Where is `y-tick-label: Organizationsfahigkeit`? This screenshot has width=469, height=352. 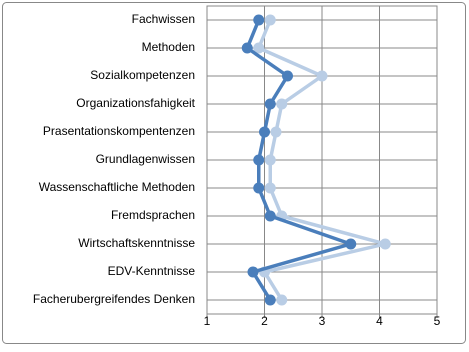
y-tick-label: Organizationsfahigkeit is located at coordinates (135, 103).